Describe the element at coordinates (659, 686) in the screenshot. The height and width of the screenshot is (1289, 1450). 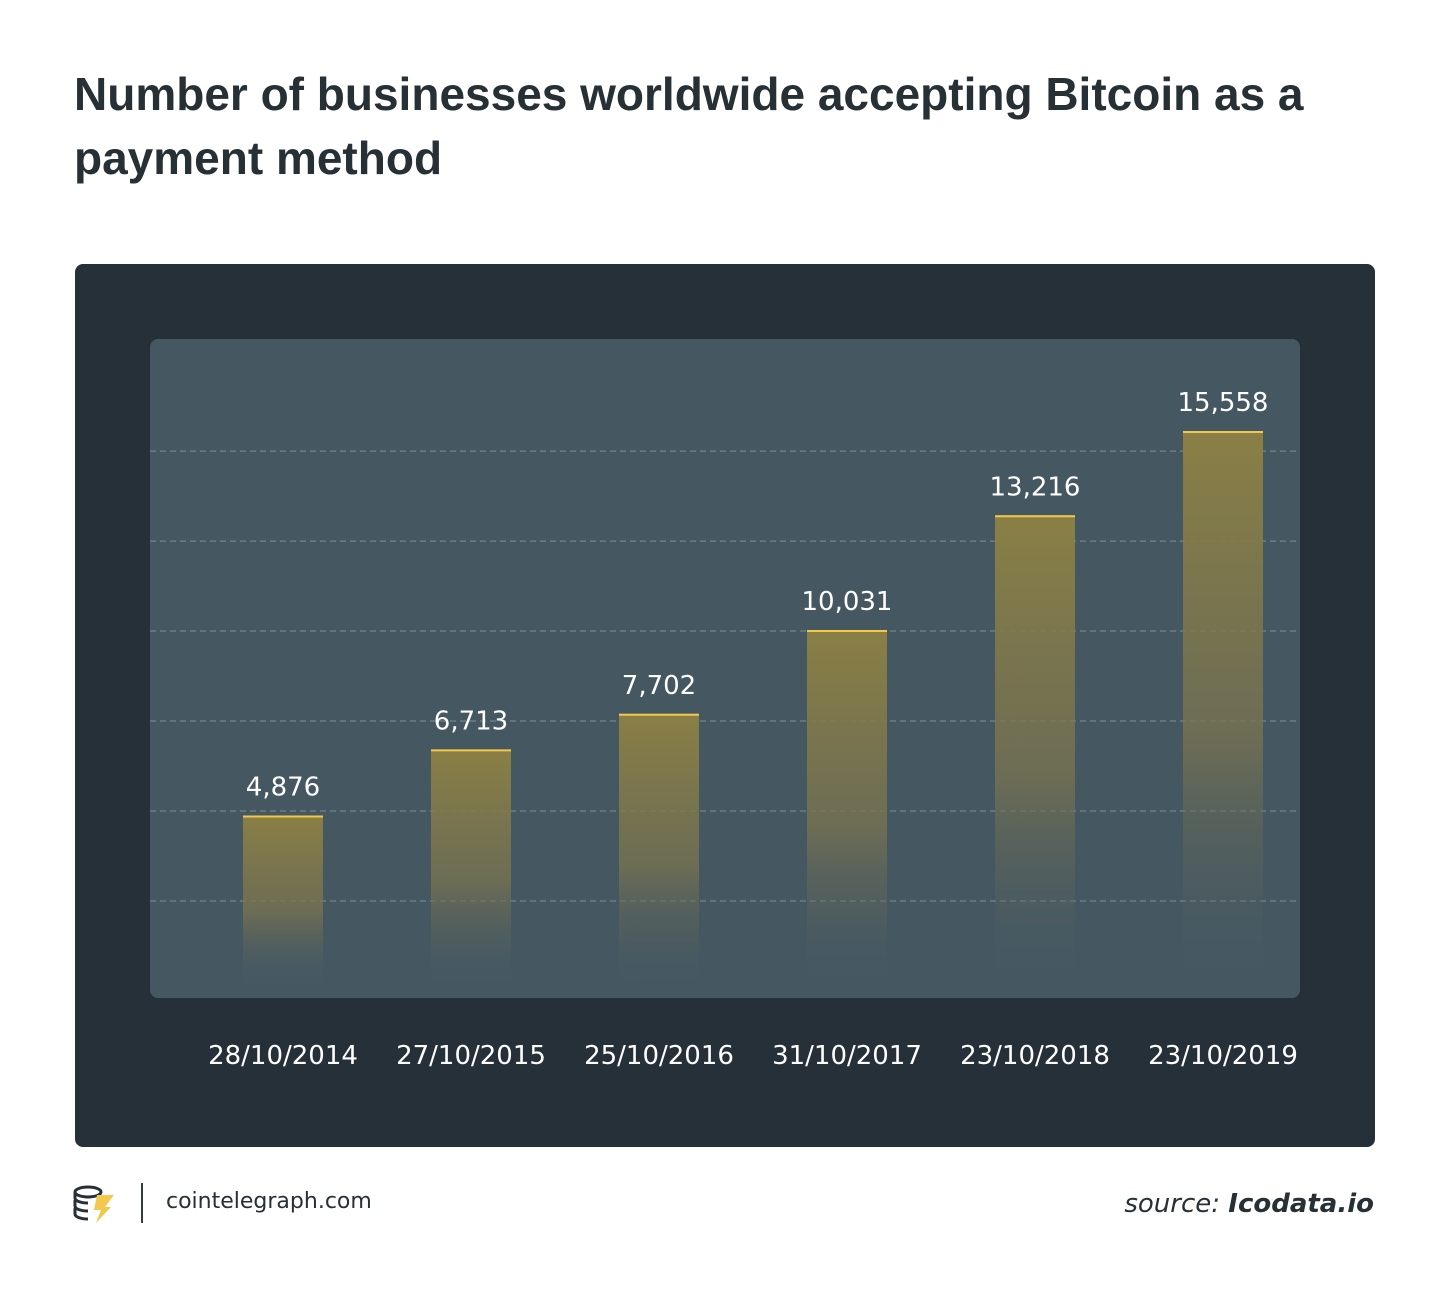
I see `value-label-3: 7,702` at that location.